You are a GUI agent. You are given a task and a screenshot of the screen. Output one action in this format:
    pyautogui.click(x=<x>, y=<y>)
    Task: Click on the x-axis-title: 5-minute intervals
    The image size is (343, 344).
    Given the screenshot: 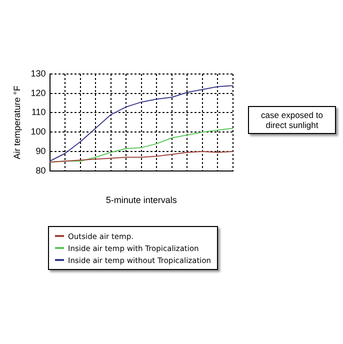 What is the action you would take?
    pyautogui.click(x=142, y=200)
    